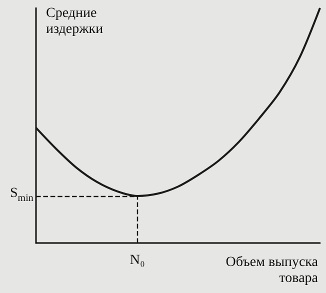 The image size is (326, 293). I want to click on text: N₀, so click(137, 261).